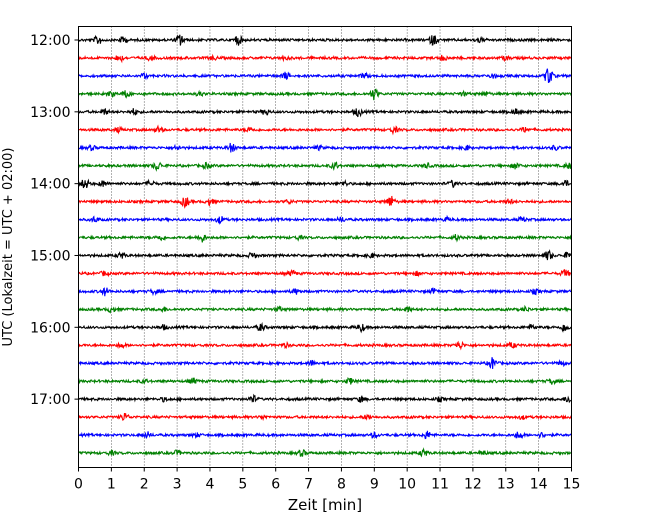  I want to click on x-tick-label: 1, so click(111, 485).